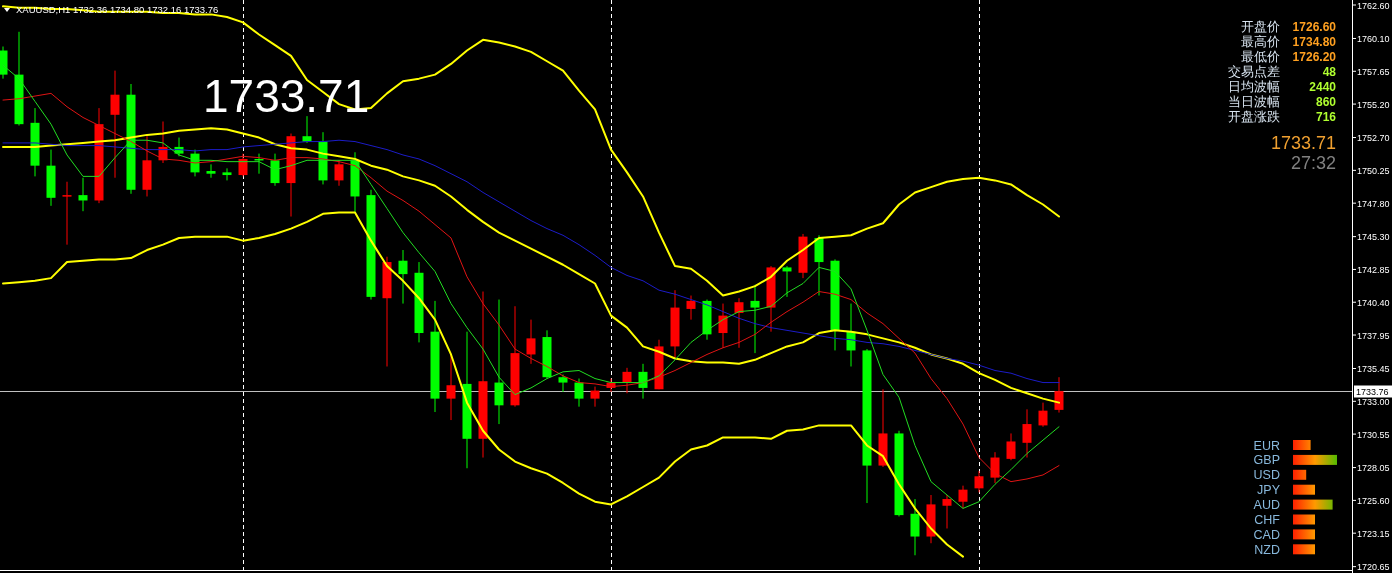  What do you see at coordinates (1254, 87) in the screenshot?
I see `text: 日均波幅` at bounding box center [1254, 87].